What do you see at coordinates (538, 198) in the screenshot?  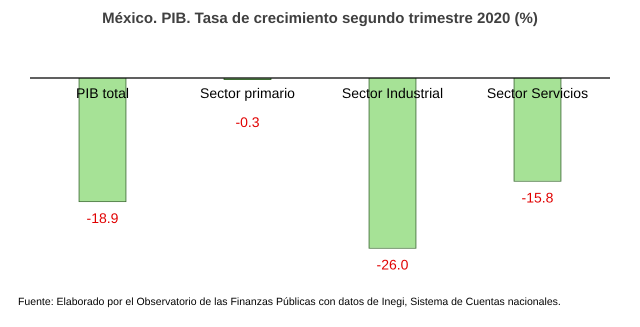 I see `data-label: -15.8` at bounding box center [538, 198].